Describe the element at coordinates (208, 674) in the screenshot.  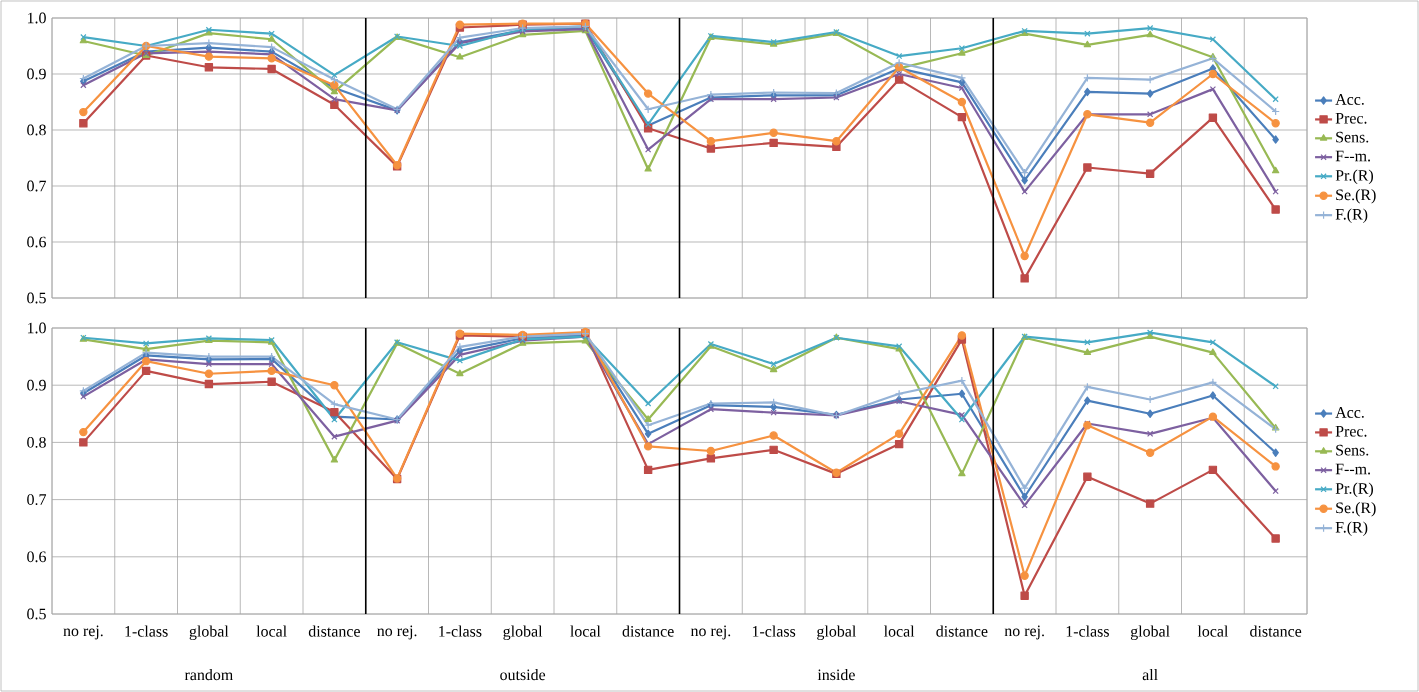
I see `text: random` at that location.